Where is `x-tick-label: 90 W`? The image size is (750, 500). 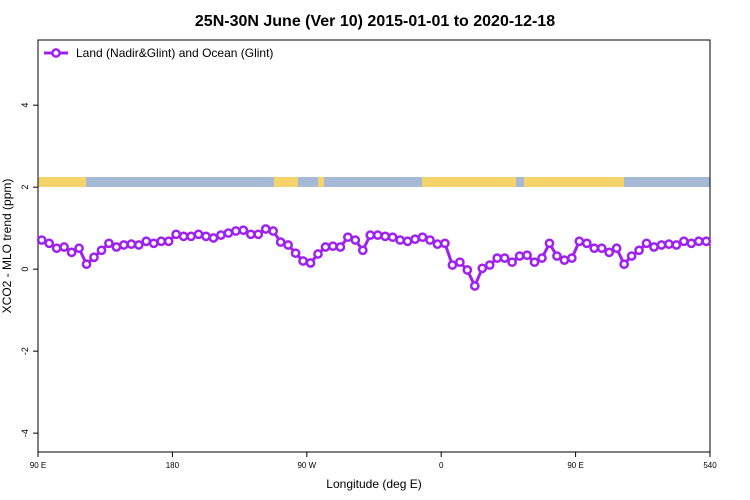 x-tick-label: 90 W is located at coordinates (306, 465).